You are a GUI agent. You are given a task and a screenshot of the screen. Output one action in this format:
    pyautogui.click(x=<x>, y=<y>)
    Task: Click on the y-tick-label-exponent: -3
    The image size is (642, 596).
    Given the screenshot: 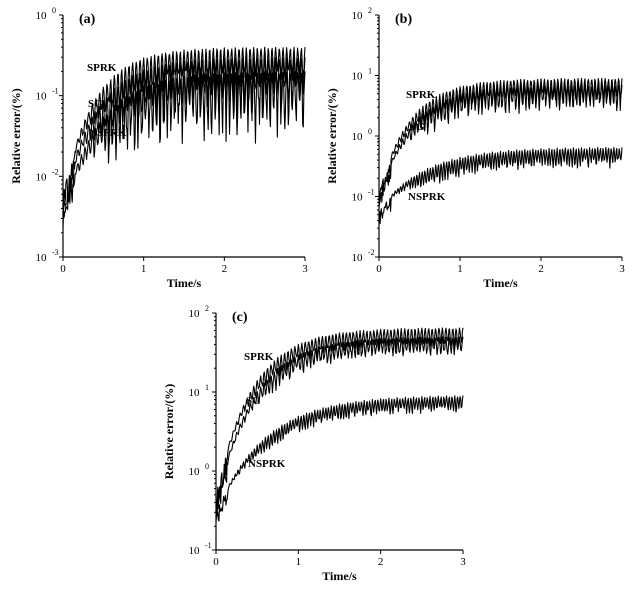 What is the action you would take?
    pyautogui.click(x=55, y=252)
    